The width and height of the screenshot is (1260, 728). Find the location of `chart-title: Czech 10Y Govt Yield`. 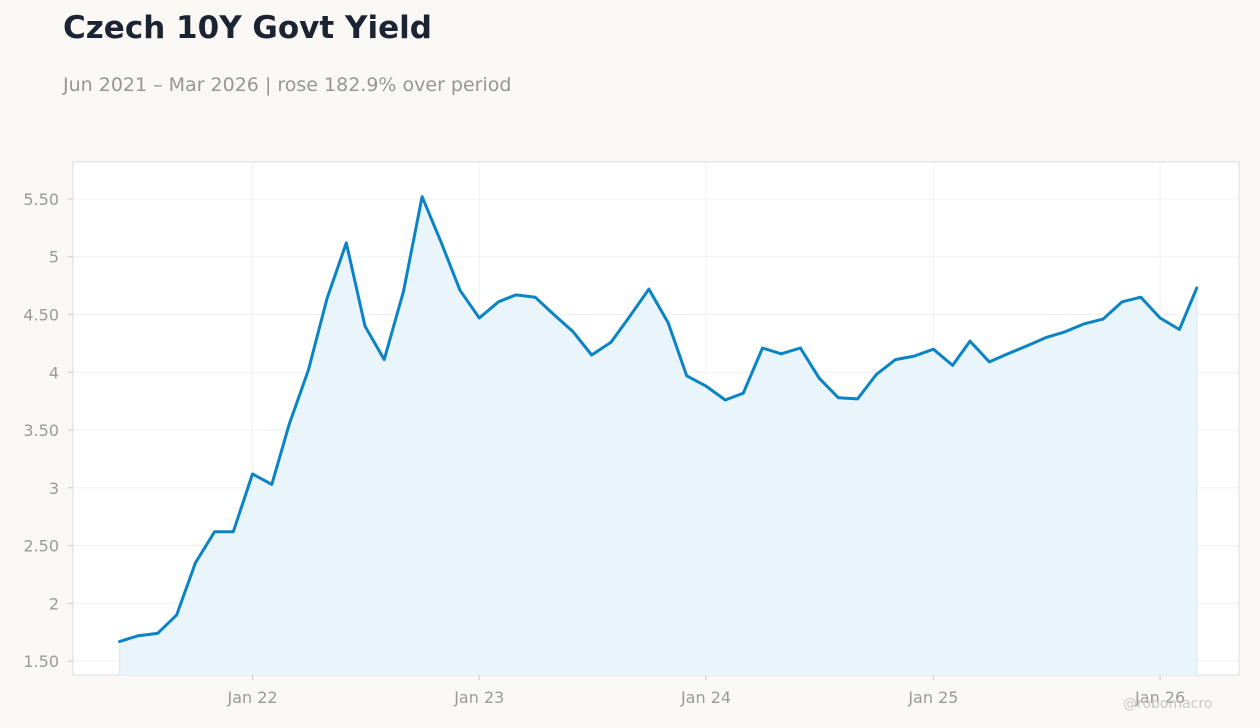

chart-title: Czech 10Y Govt Yield is located at coordinates (247, 28).